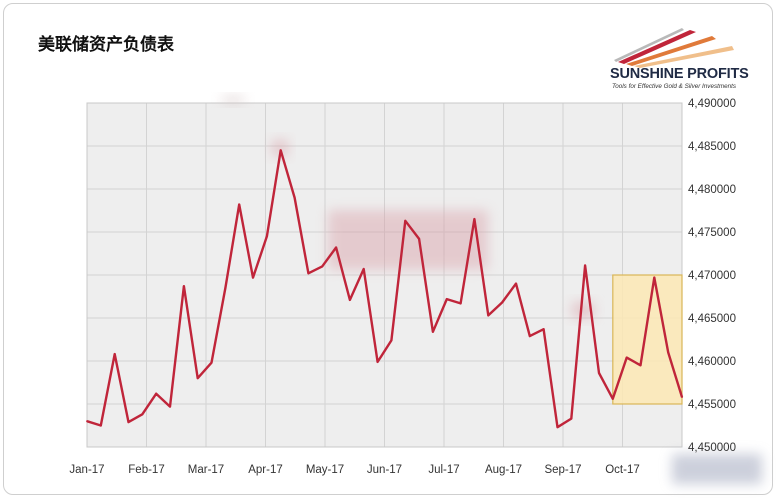 The height and width of the screenshot is (500, 778). I want to click on x-tick-label: Sep-17, so click(562, 470).